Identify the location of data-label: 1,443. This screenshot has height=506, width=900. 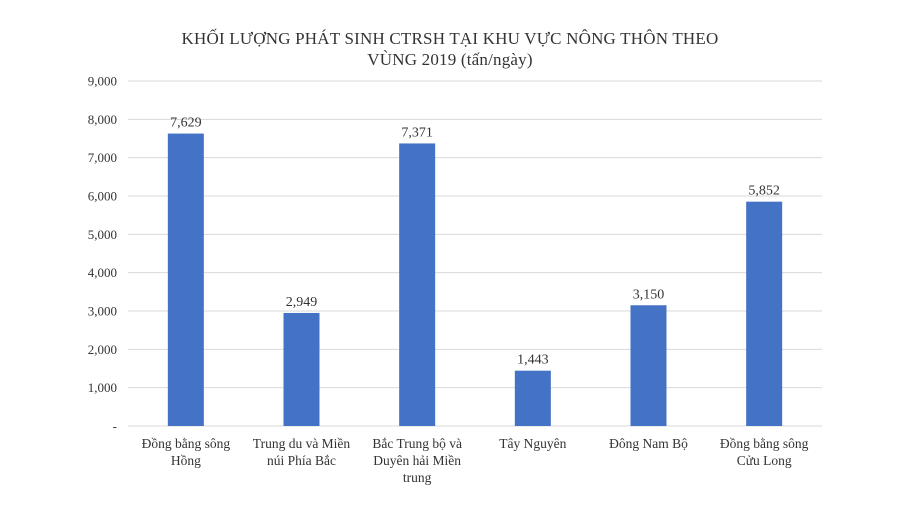
(533, 360).